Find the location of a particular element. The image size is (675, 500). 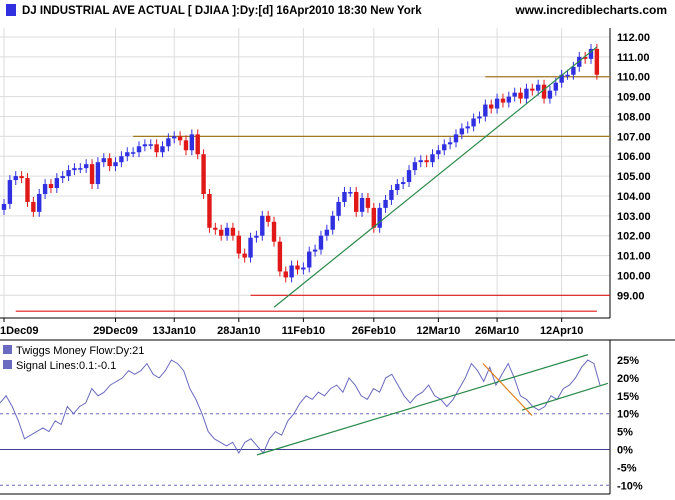

tmf-tick-label: 0% is located at coordinates (625, 451).